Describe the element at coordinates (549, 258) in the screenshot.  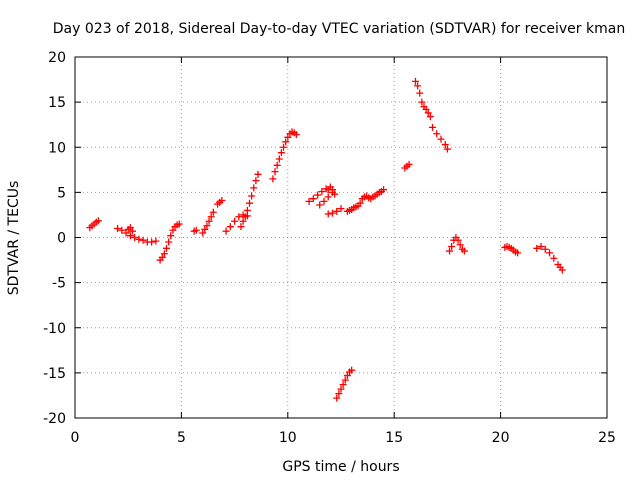
I see `series-seg21` at that location.